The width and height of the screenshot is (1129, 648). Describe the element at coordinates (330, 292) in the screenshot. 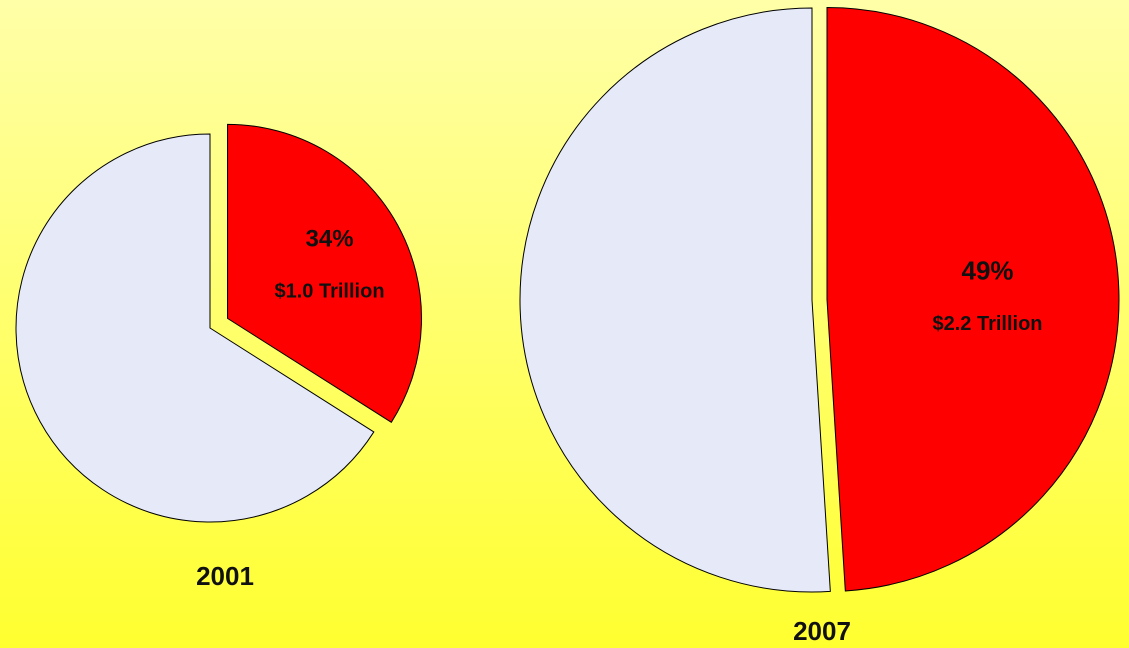

I see `annotation: $1.0 Trillion` at that location.